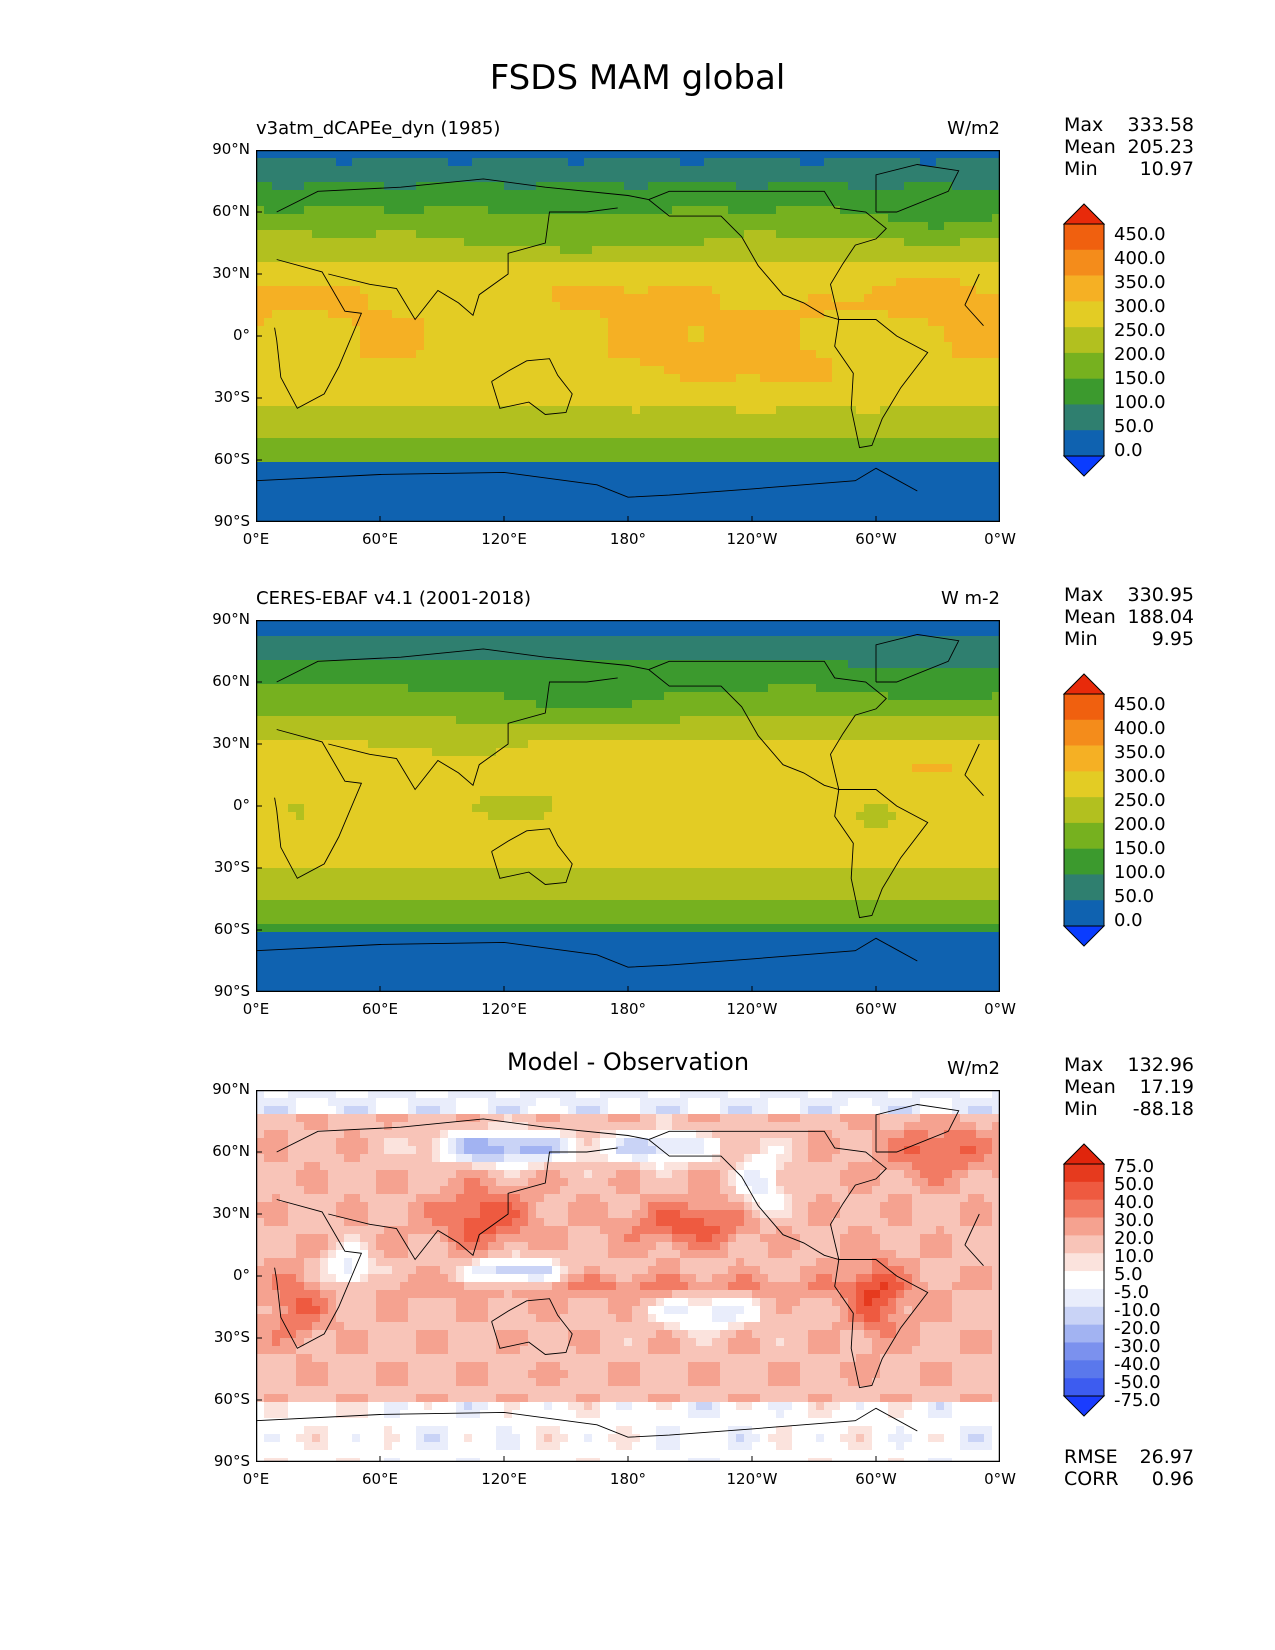 Image resolution: width=1275 pixels, height=1650 pixels. What do you see at coordinates (1084, 391) in the screenshot?
I see `colorbar-segment` at bounding box center [1084, 391].